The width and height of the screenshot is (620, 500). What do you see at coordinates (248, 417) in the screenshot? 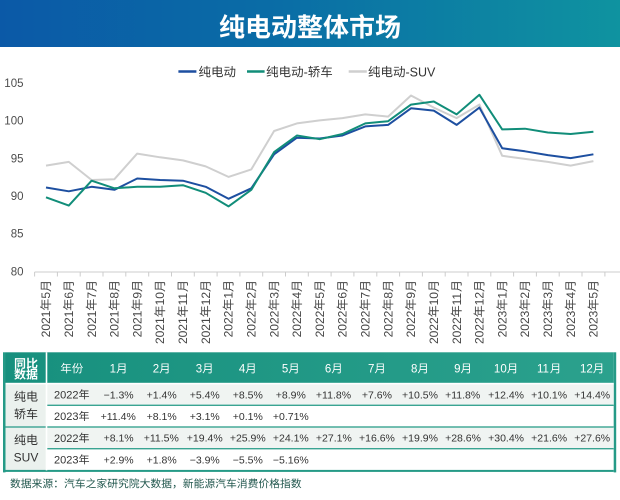
I see `svg-text: +0.1%` at bounding box center [248, 417].